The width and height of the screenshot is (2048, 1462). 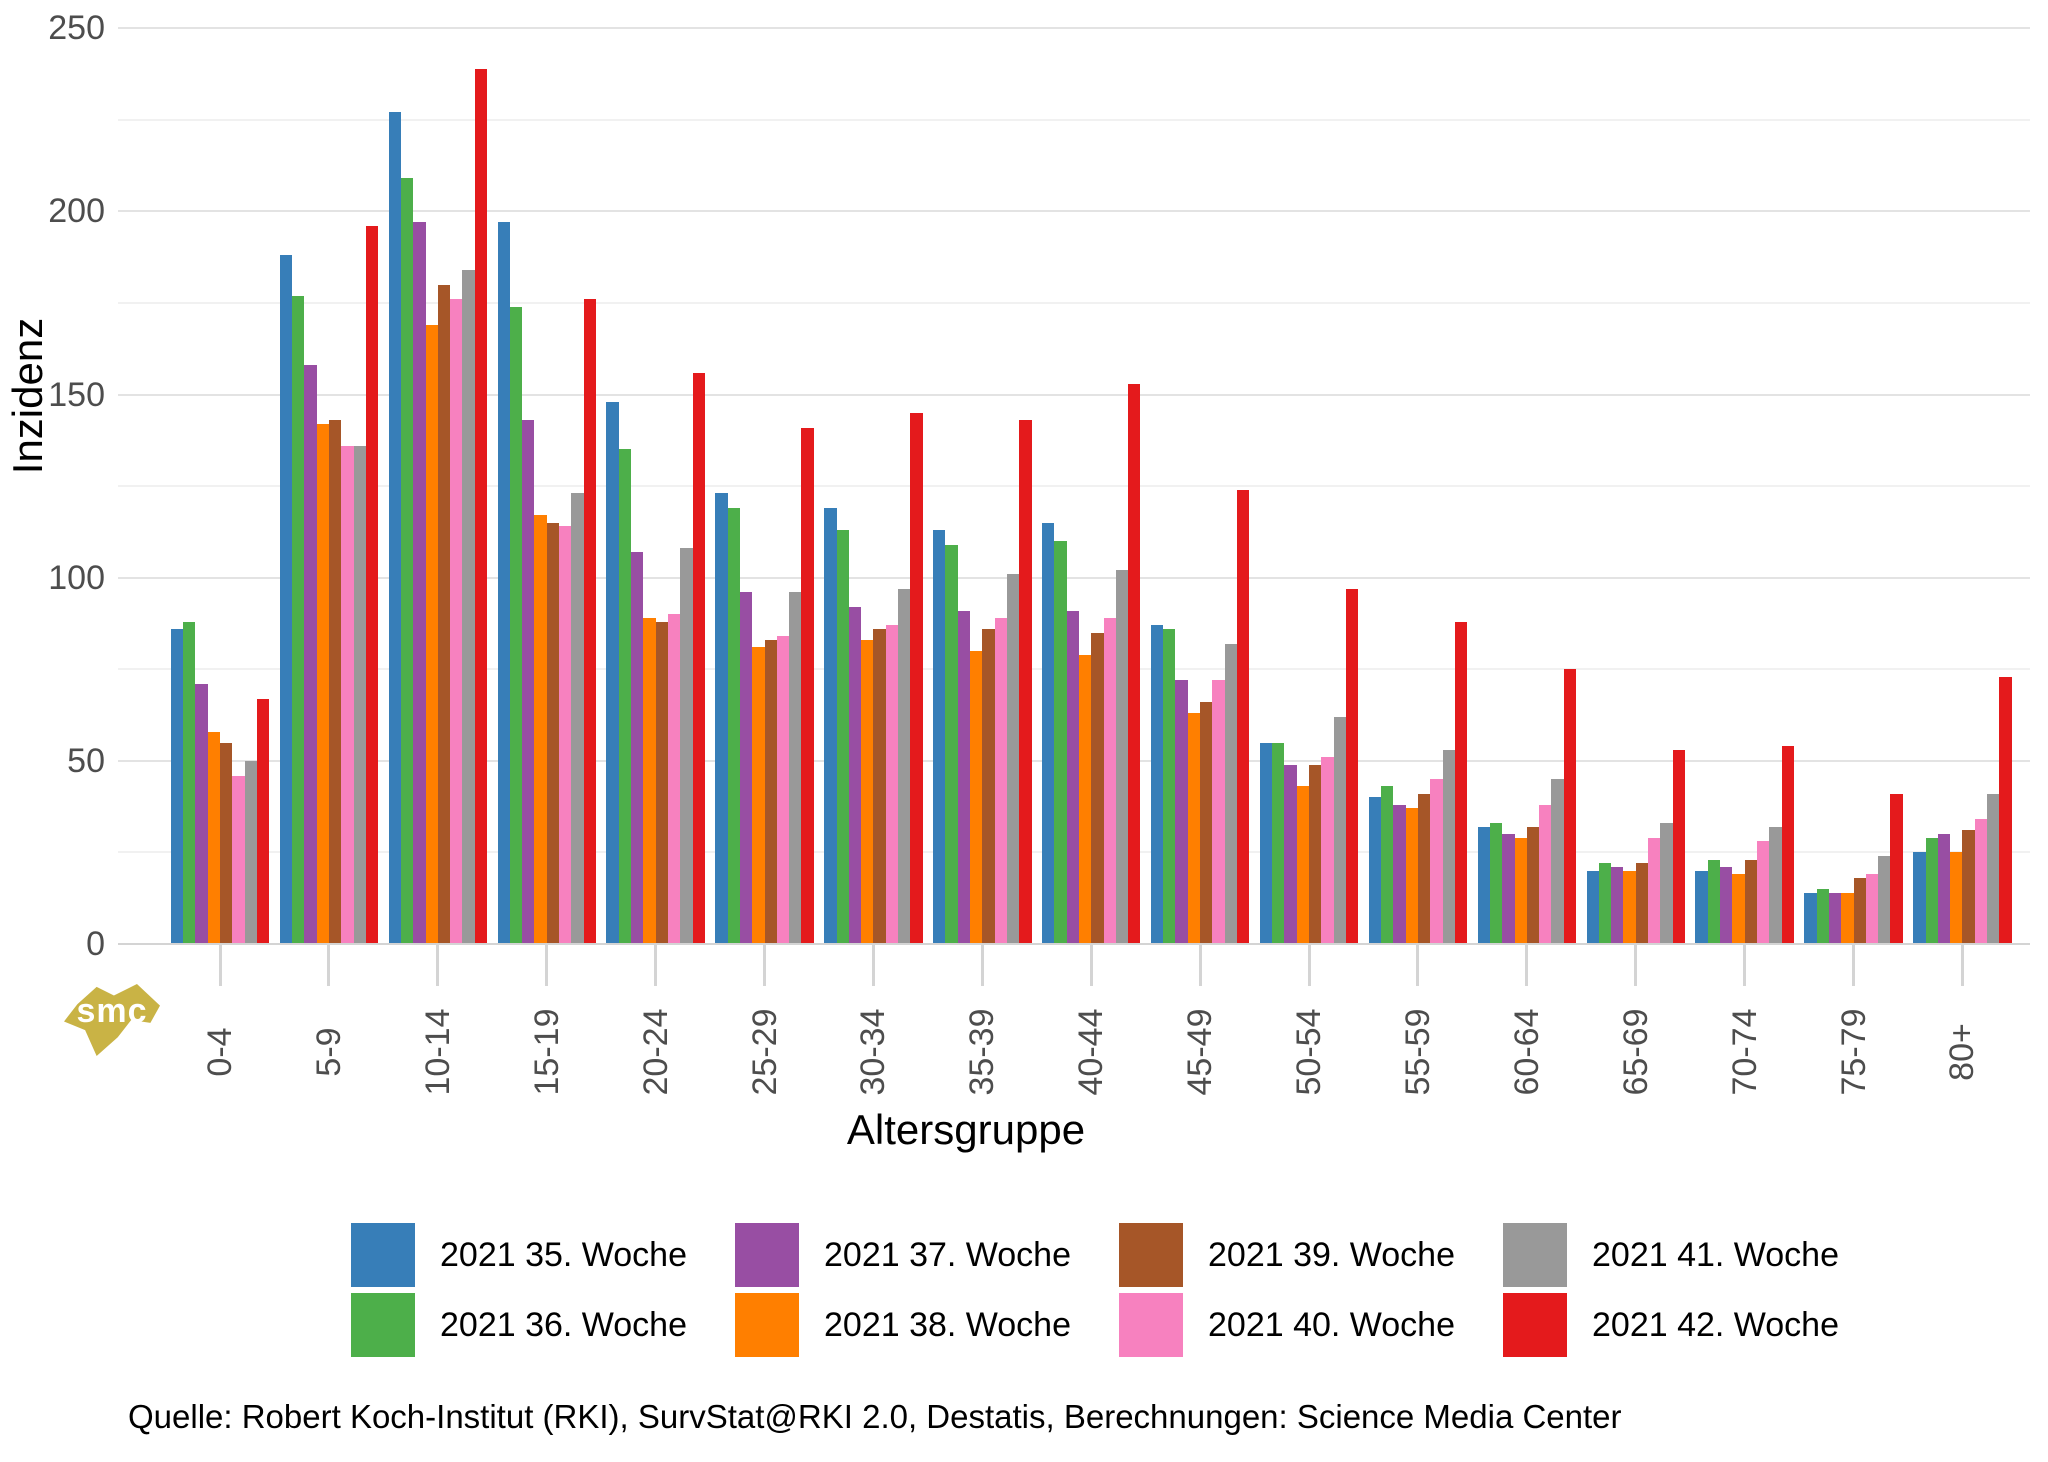 I want to click on y-tick-label: 100, so click(x=76, y=577).